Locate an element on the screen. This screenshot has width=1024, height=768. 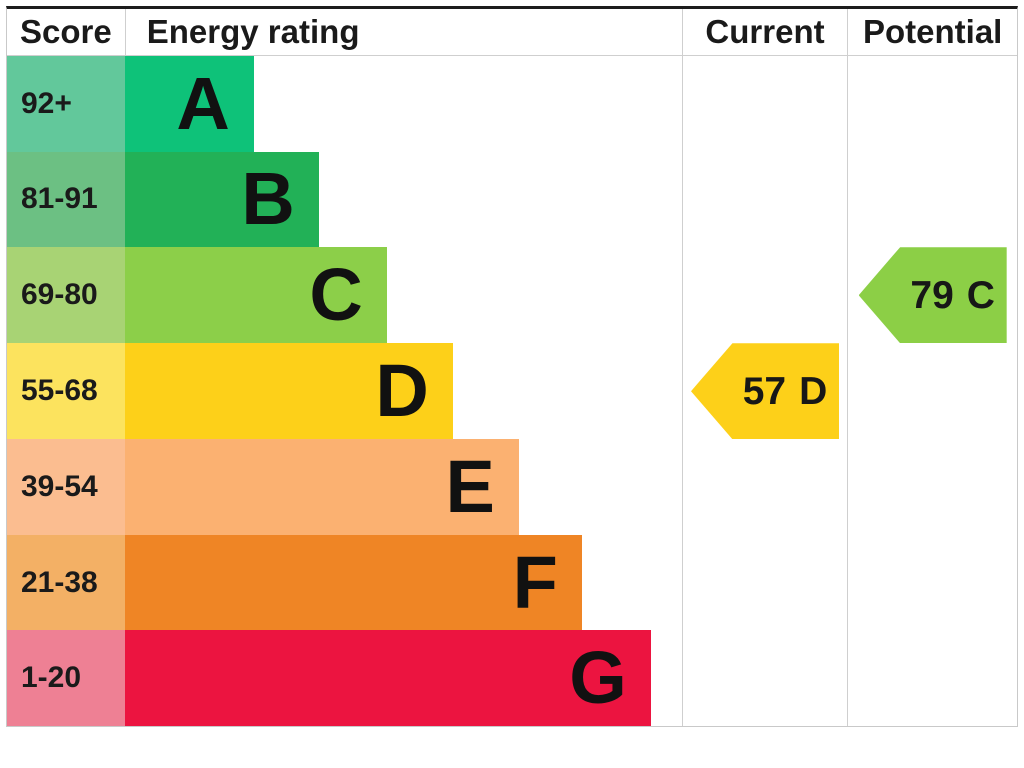
score-cell: 55-68 is located at coordinates (66, 391).